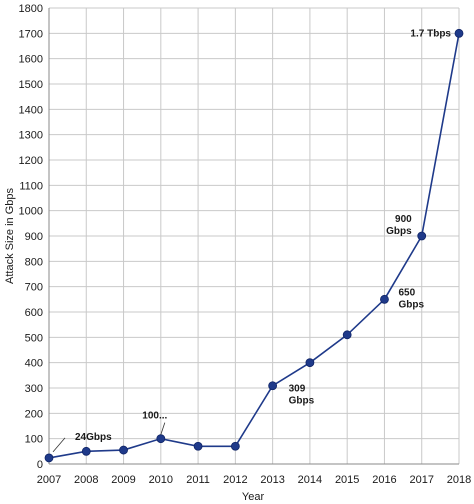  What do you see at coordinates (310, 480) in the screenshot?
I see `x-tick-label: 2014` at bounding box center [310, 480].